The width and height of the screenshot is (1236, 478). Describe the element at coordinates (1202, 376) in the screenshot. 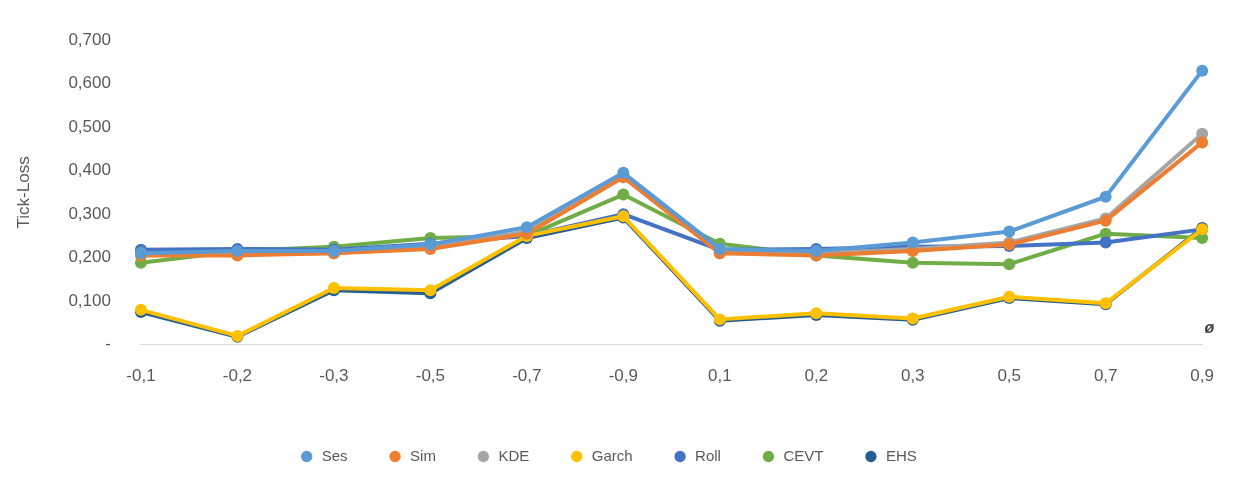

I see `x-tick-label: 0,9` at that location.